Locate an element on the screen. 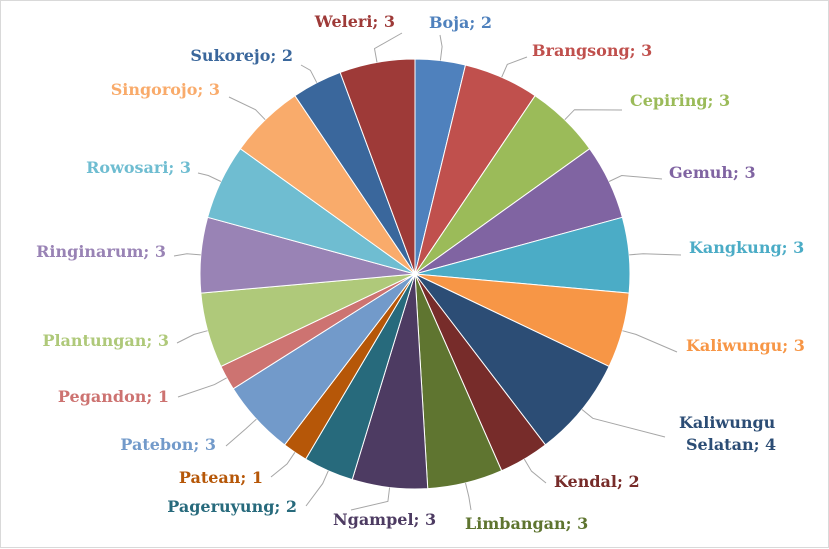  data-label-kaliwungu-selatan: Kaliwungu Selatan; 4 is located at coordinates (727, 433).